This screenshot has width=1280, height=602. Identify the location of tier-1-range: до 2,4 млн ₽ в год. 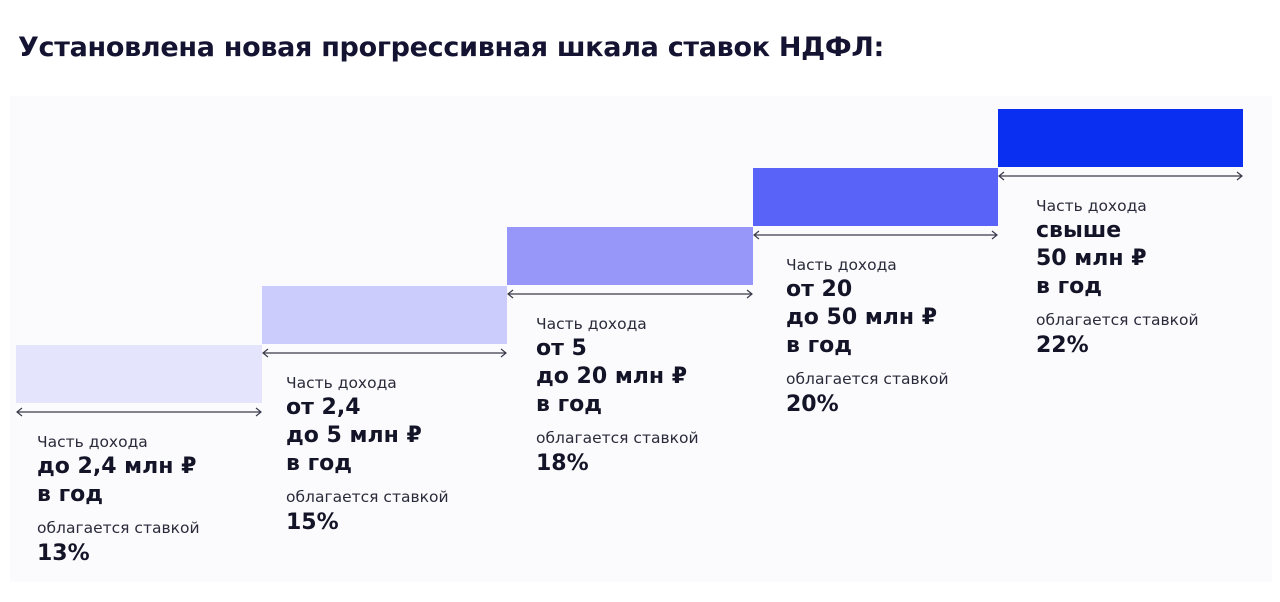
(117, 480).